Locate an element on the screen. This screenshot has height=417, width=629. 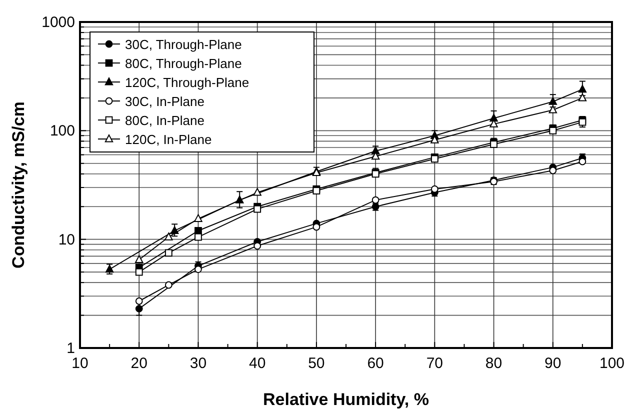
x-tick-label: 10 is located at coordinates (80, 363).